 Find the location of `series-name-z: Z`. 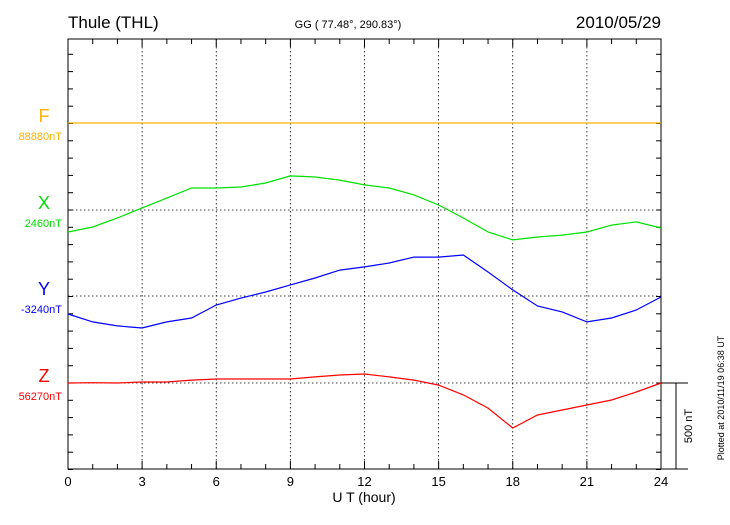

series-name-z: Z is located at coordinates (44, 376).